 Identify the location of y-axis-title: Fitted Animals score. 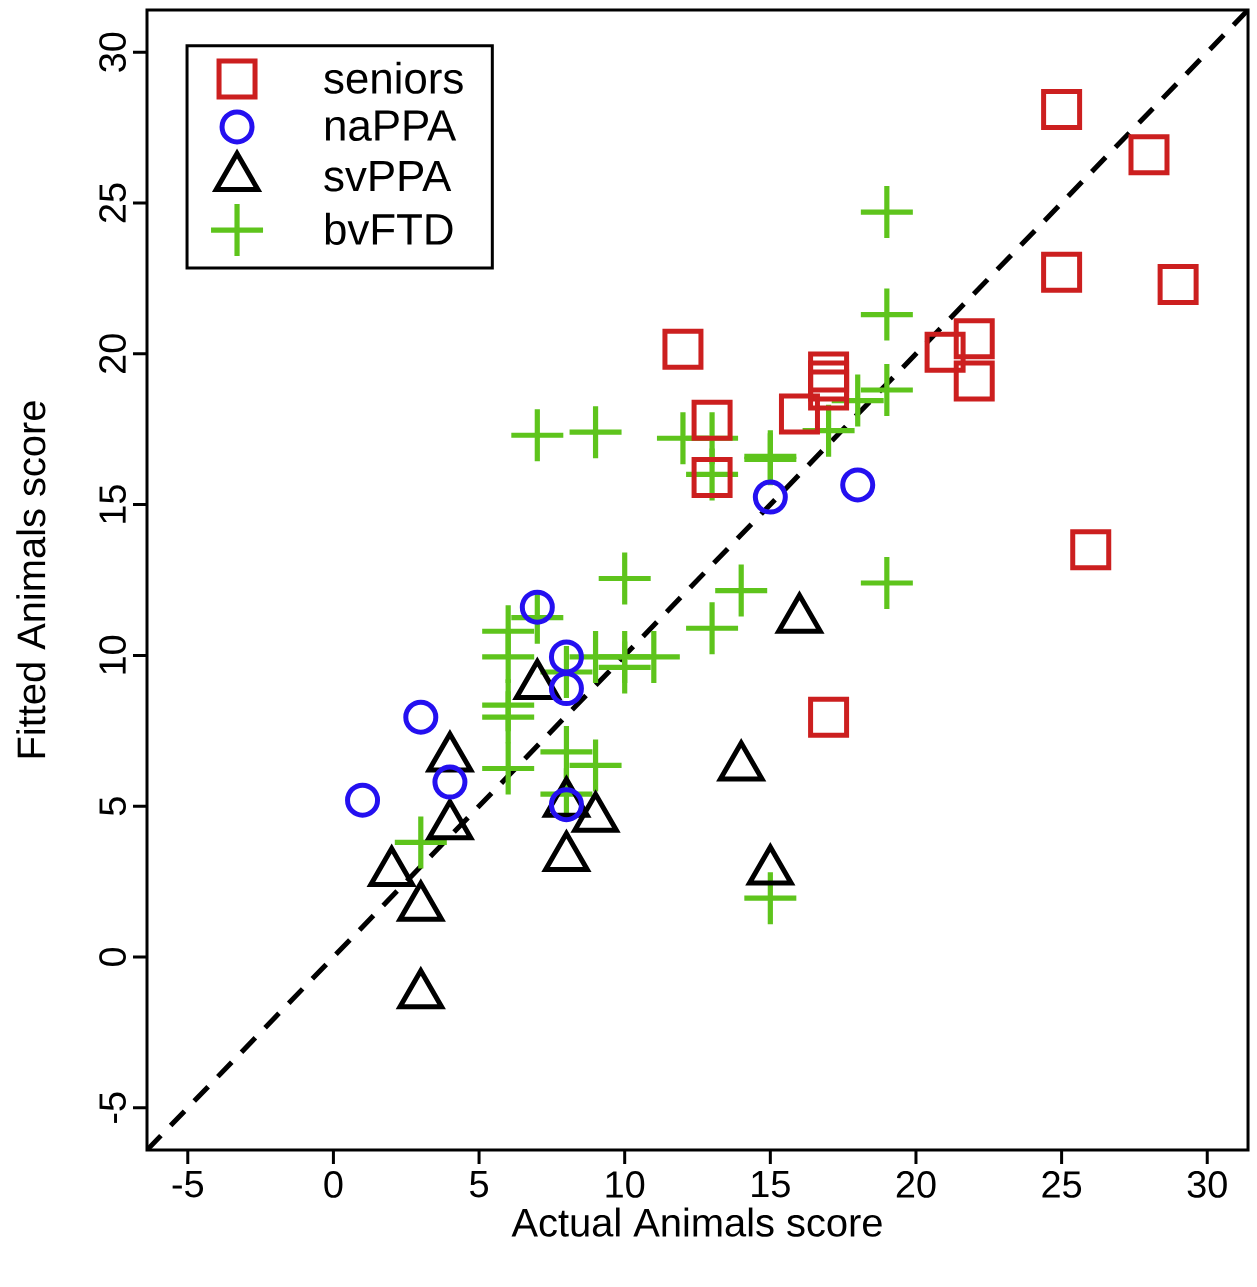
(31, 579).